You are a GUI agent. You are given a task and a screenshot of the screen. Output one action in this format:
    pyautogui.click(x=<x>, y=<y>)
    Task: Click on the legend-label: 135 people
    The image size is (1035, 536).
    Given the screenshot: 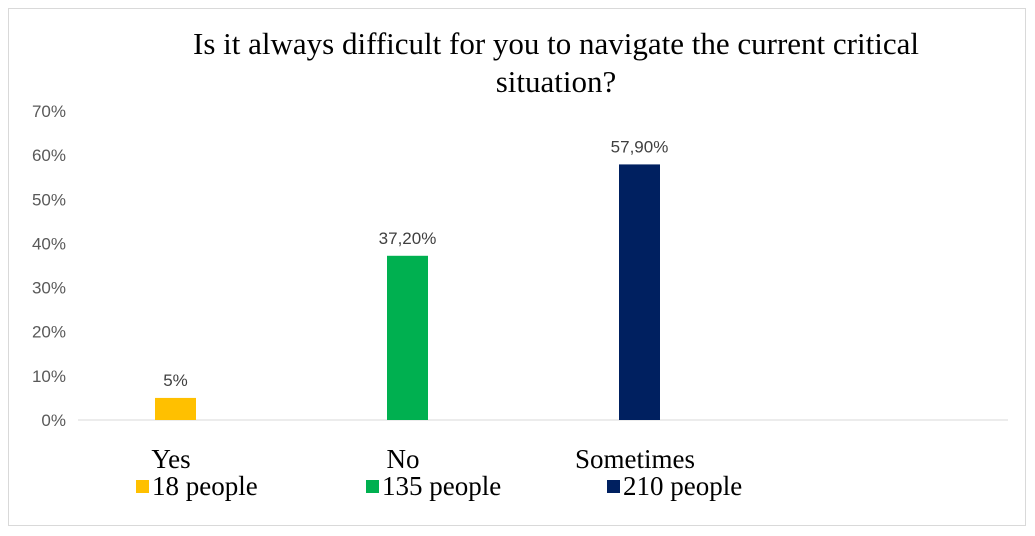 What is the action you would take?
    pyautogui.click(x=441, y=486)
    